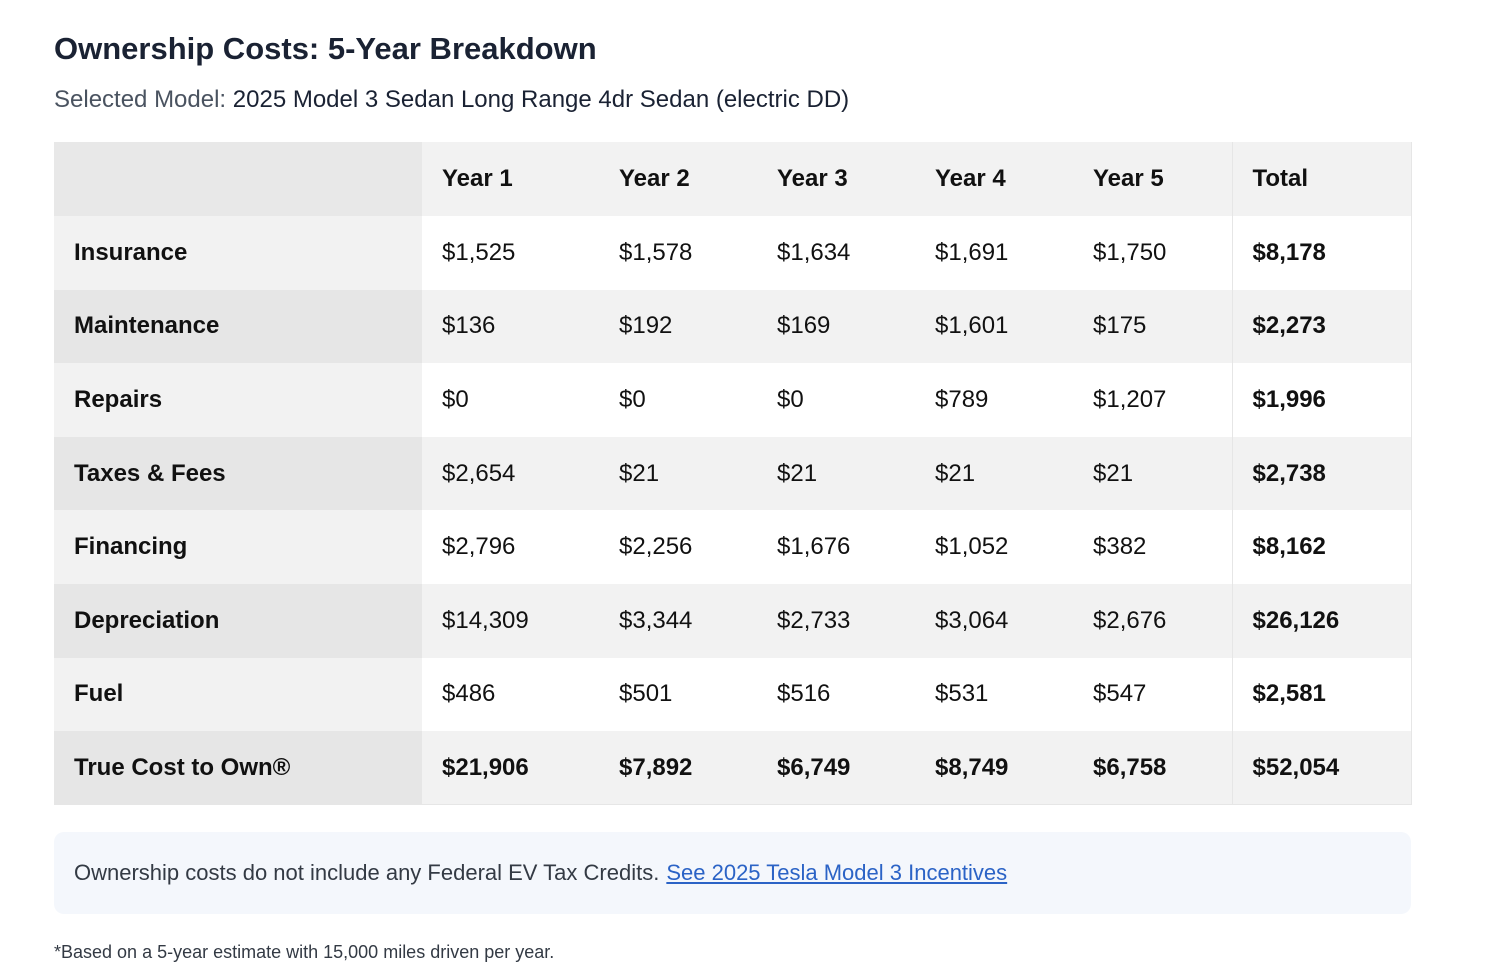  I want to click on cell-year-1: $2,654, so click(510, 473).